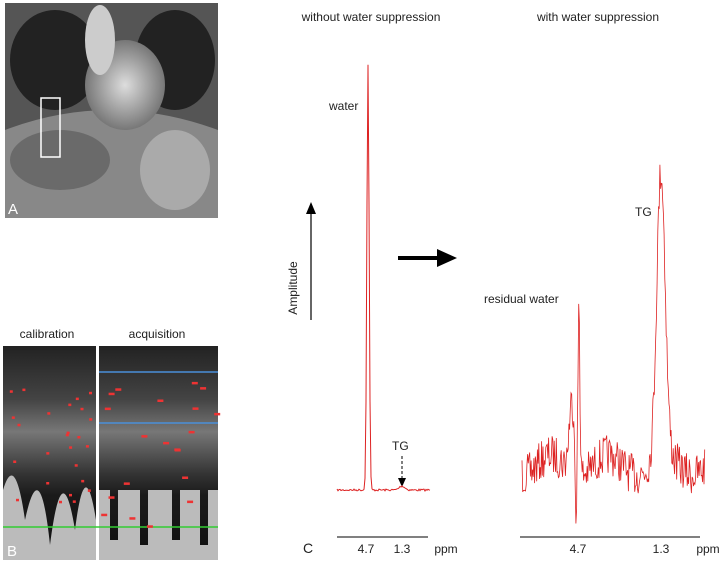 The width and height of the screenshot is (722, 564). Describe the element at coordinates (597, 17) in the screenshot. I see `spectrum-title: with water suppression` at that location.